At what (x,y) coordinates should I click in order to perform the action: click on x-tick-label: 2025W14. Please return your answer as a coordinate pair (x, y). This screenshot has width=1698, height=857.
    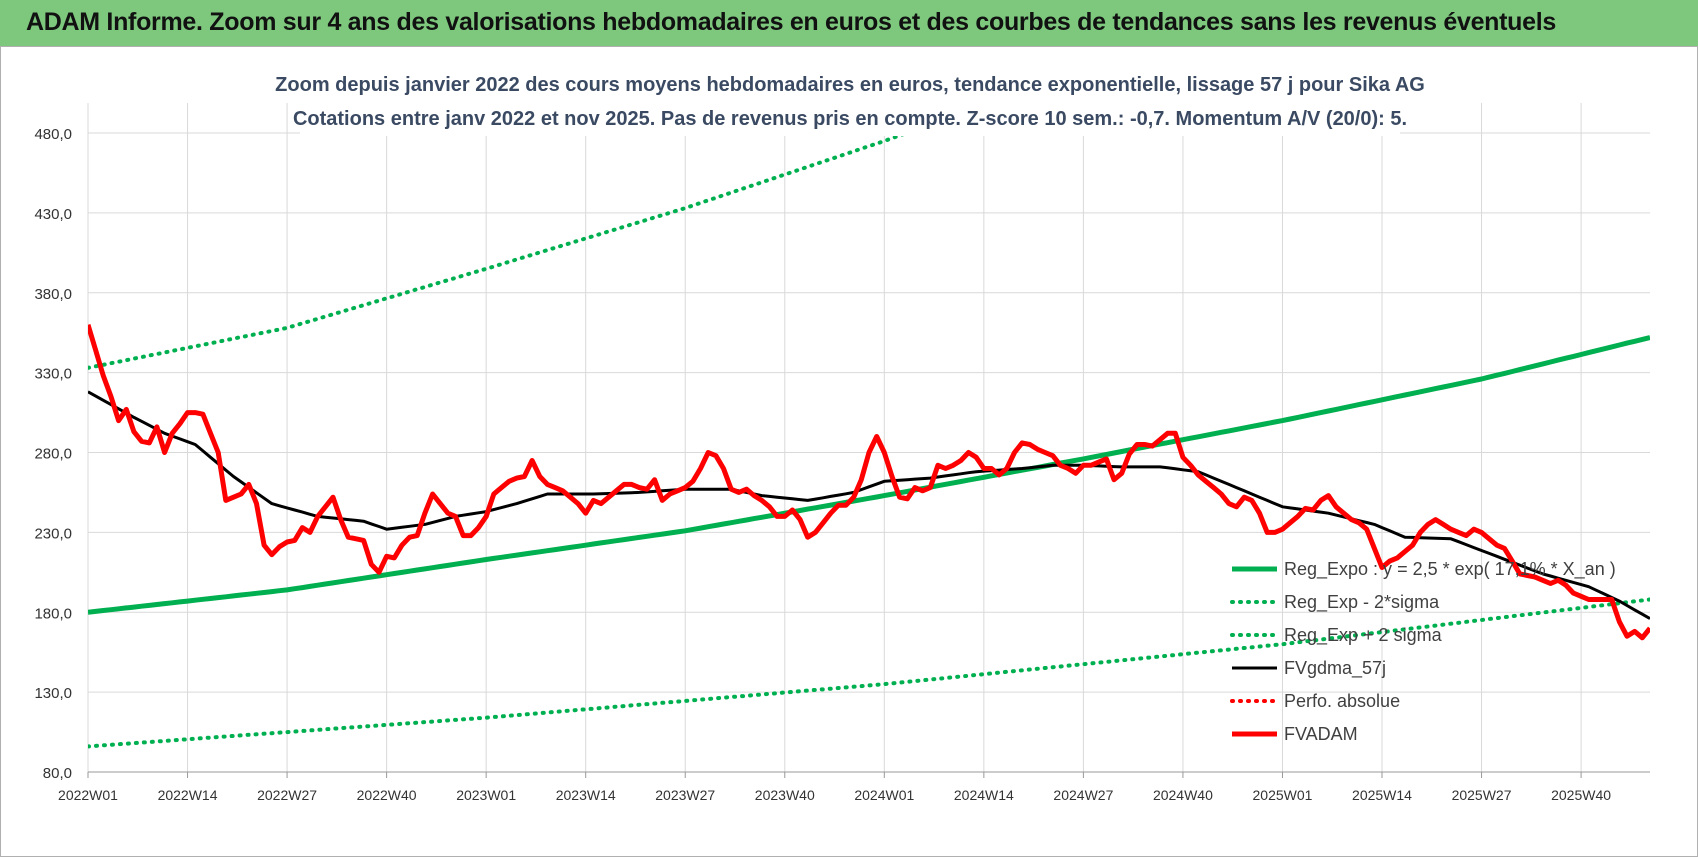
    Looking at the image, I should click on (1382, 795).